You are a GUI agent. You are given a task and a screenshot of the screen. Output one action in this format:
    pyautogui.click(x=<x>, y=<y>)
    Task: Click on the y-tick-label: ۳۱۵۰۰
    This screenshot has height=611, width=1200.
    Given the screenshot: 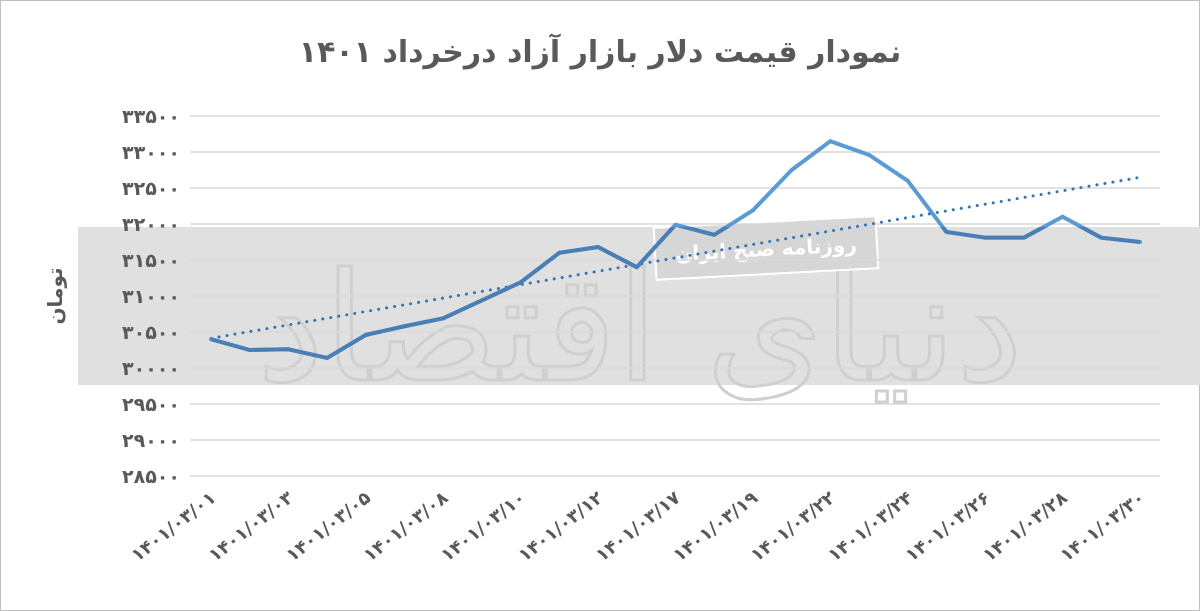 What is the action you would take?
    pyautogui.click(x=151, y=261)
    